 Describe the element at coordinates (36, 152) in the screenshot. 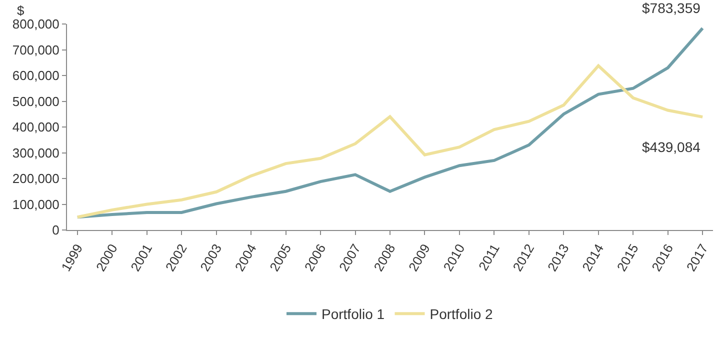

I see `y-tick-label: 300,000` at that location.